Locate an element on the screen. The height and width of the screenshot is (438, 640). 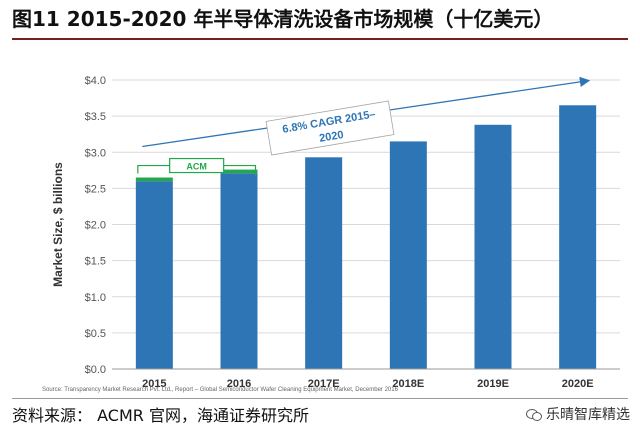
y-tick-label: $2.5 is located at coordinates (95, 189).